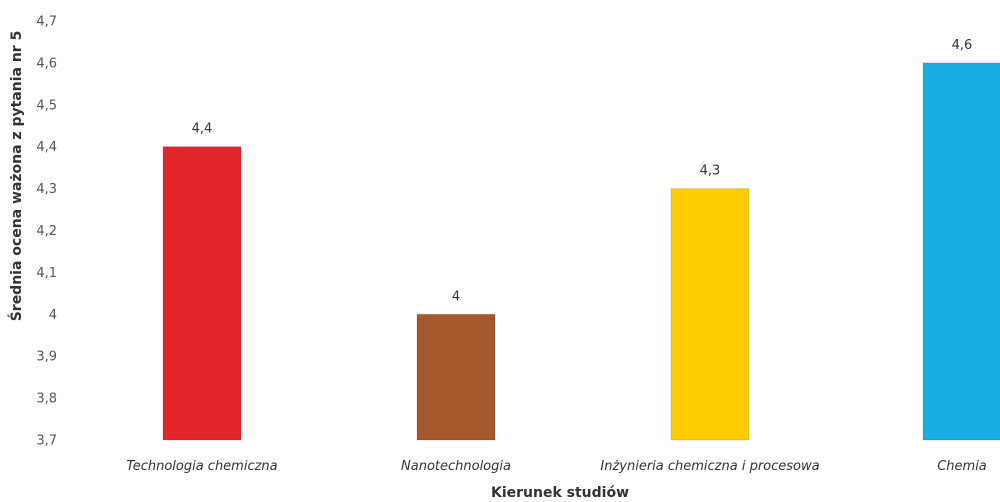 The width and height of the screenshot is (1000, 502). Describe the element at coordinates (202, 129) in the screenshot. I see `bar-value-label: 4,4` at that location.